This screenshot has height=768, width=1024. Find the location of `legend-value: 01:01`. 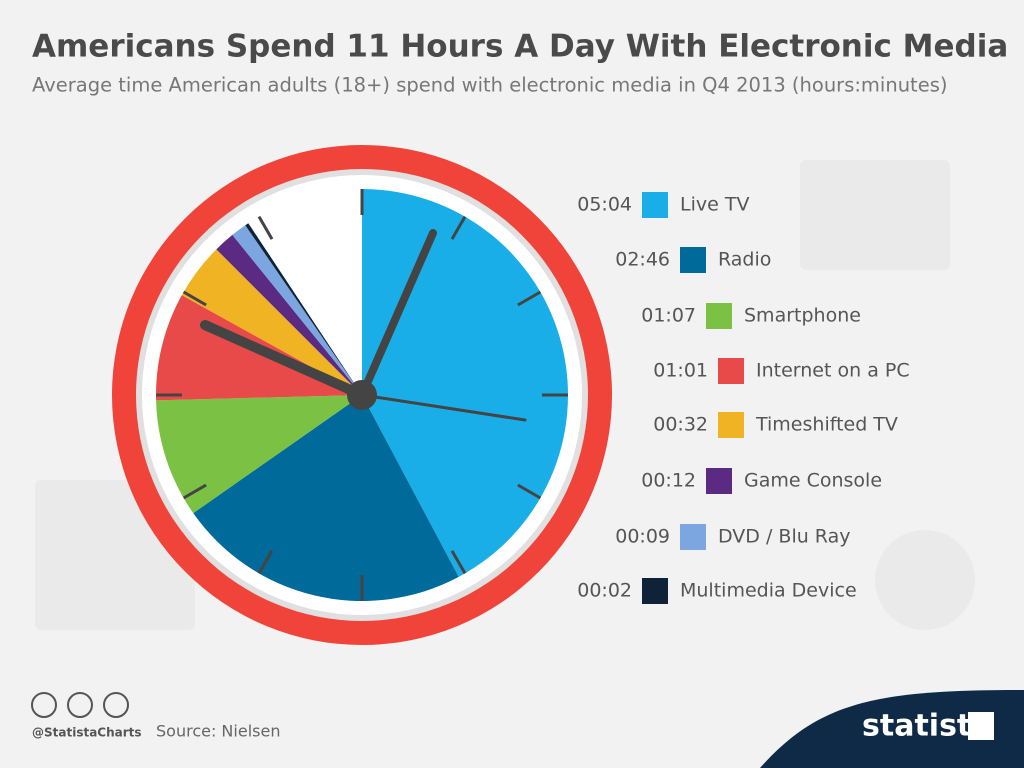

legend-value: 01:01 is located at coordinates (680, 371).